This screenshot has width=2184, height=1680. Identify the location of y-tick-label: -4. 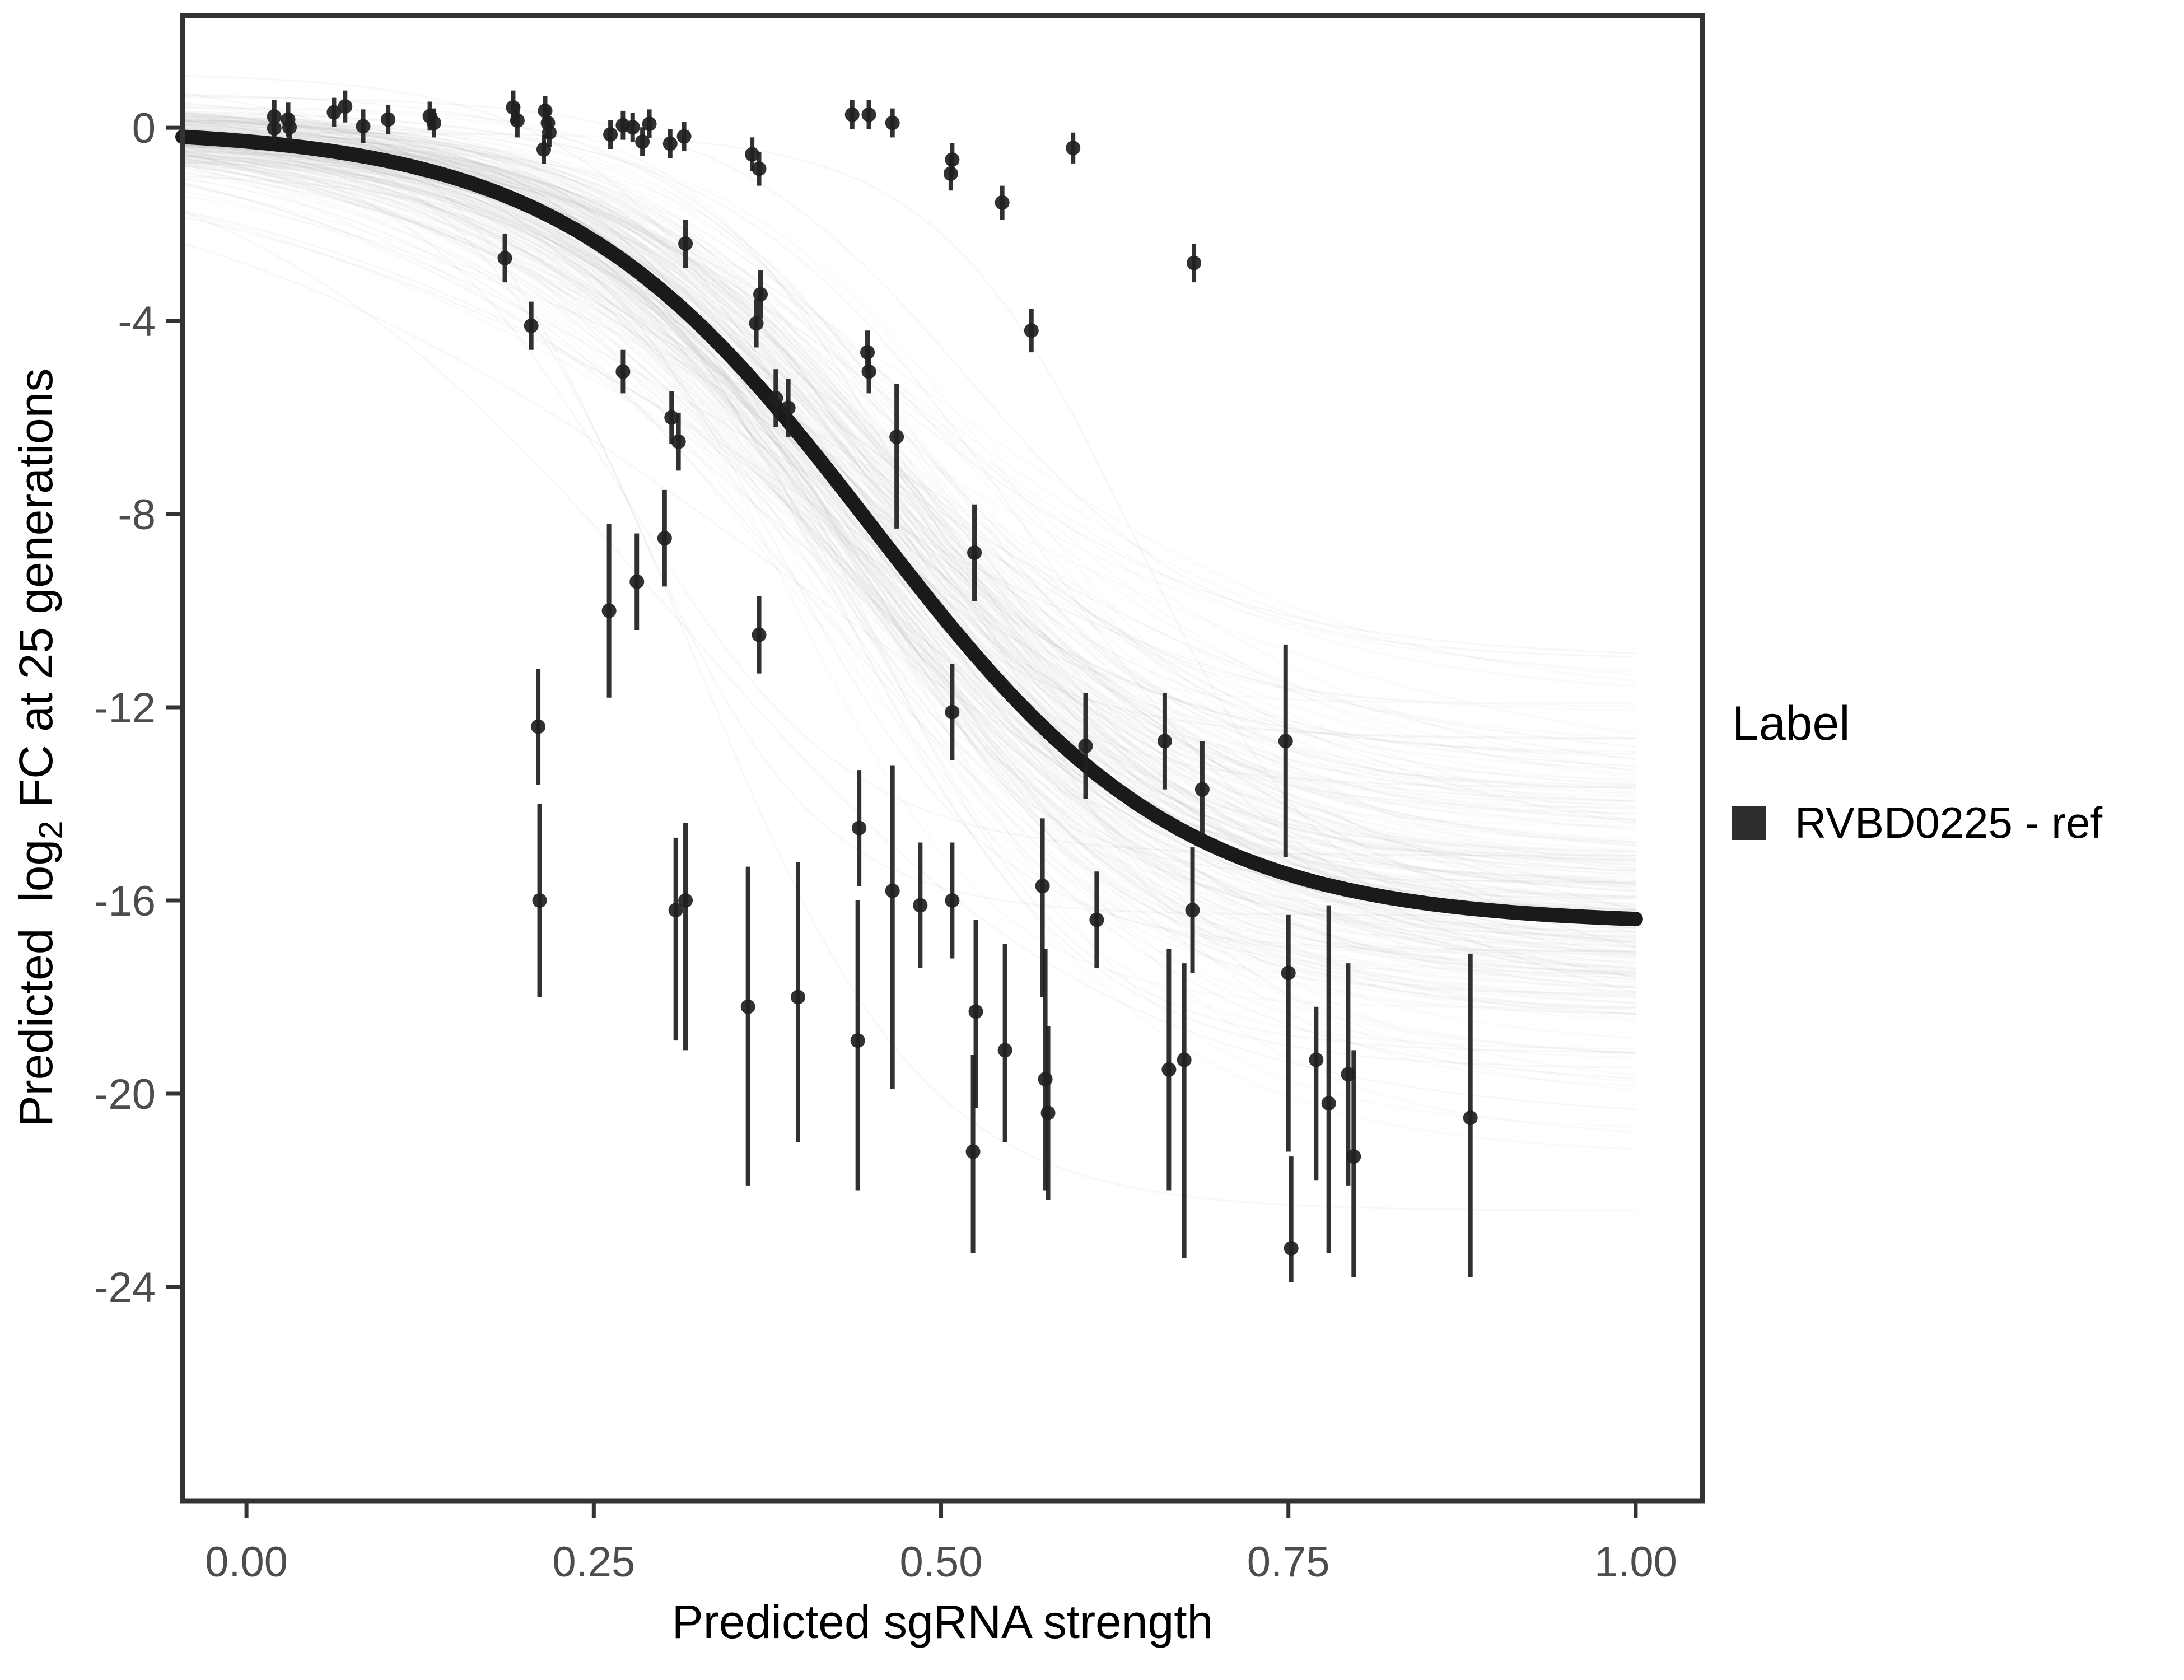
(137, 322).